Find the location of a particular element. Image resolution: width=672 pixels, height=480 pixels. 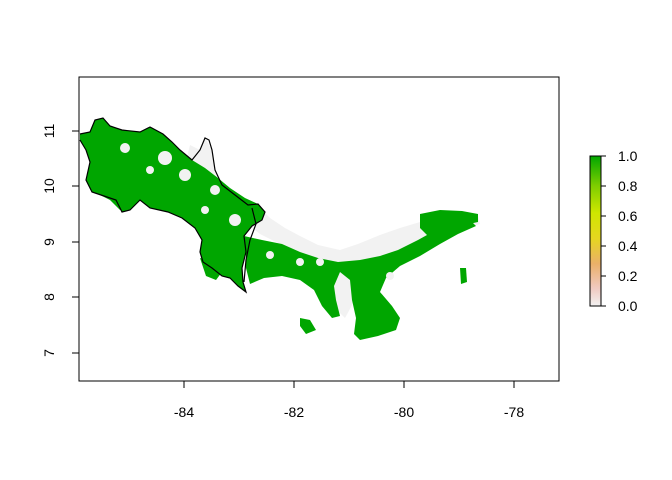

x-tick-label: -84 is located at coordinates (184, 412).